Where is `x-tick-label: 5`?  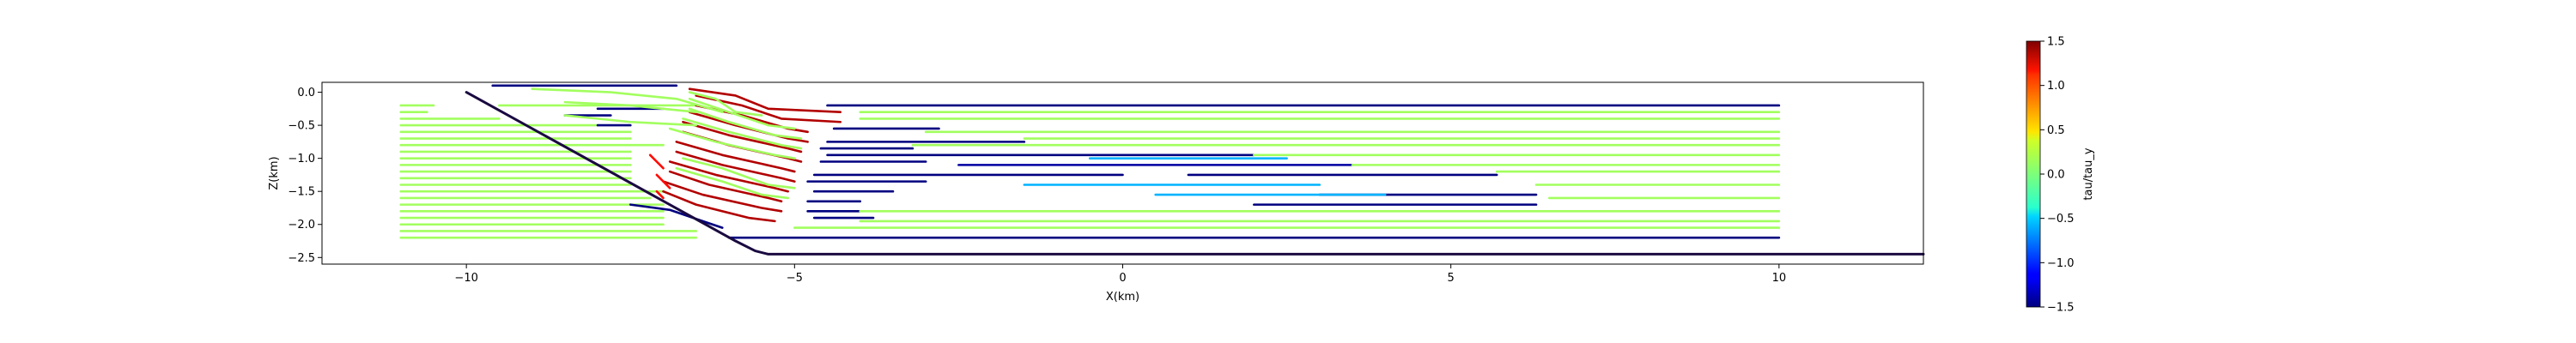 x-tick-label: 5 is located at coordinates (1451, 279).